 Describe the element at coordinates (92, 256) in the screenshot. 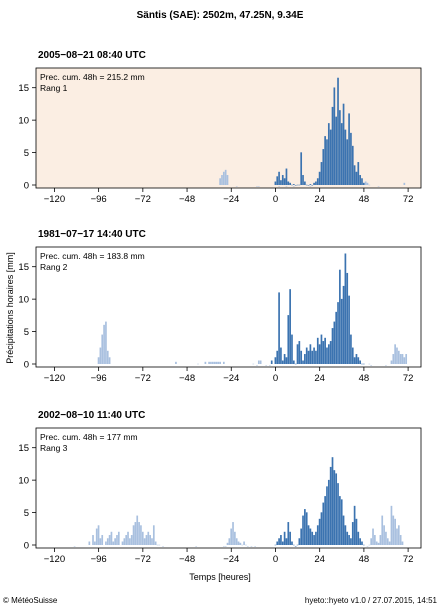

I see `cumulative-precip-label: Prec. cum. 48h = 183.8 mm` at that location.